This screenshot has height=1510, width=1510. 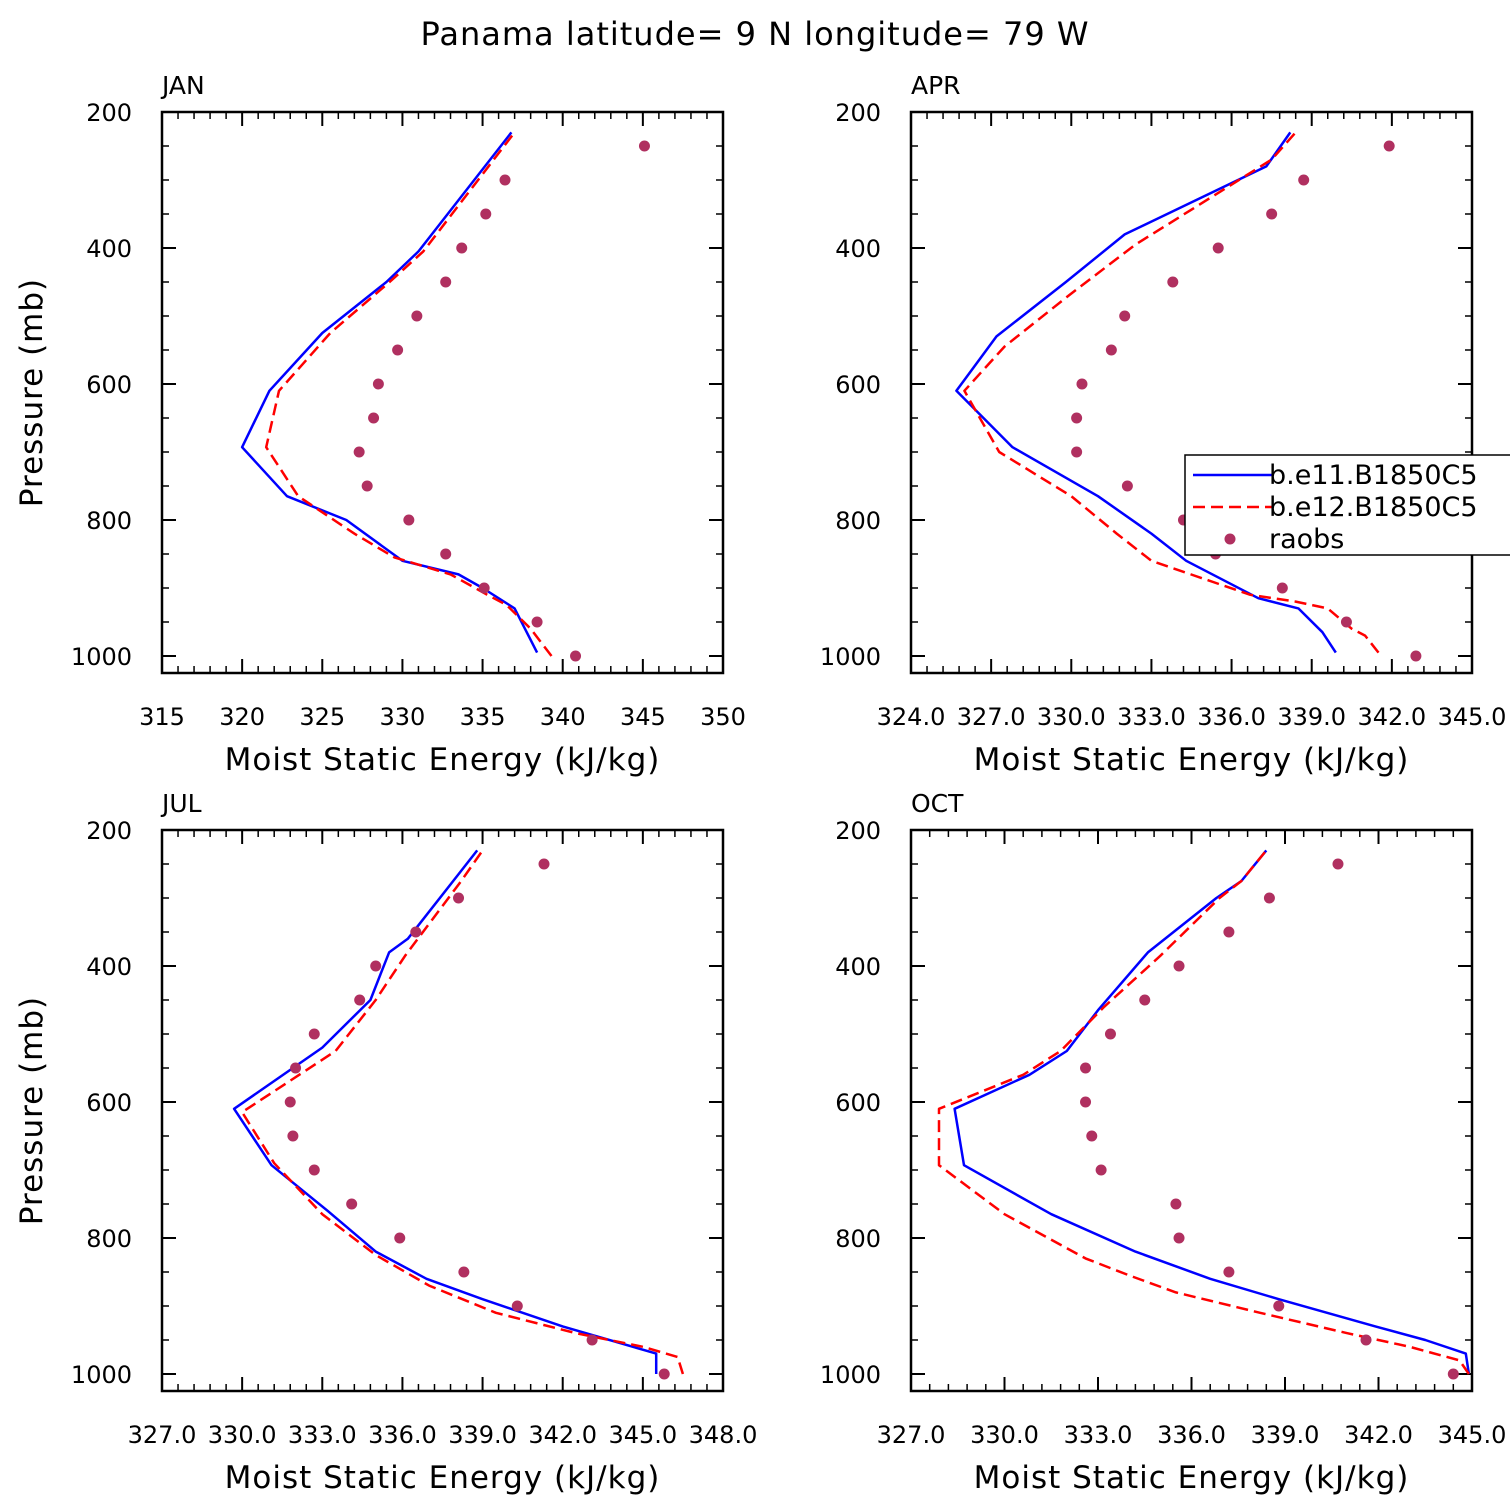 What do you see at coordinates (1373, 475) in the screenshot?
I see `legend-label: b.e11.B1850C5` at bounding box center [1373, 475].